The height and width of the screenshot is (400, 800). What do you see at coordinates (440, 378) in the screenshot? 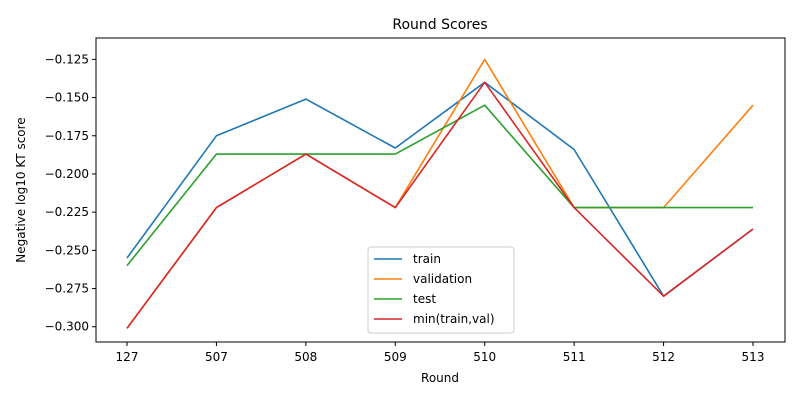
I see `x-axis-label: Round` at bounding box center [440, 378].